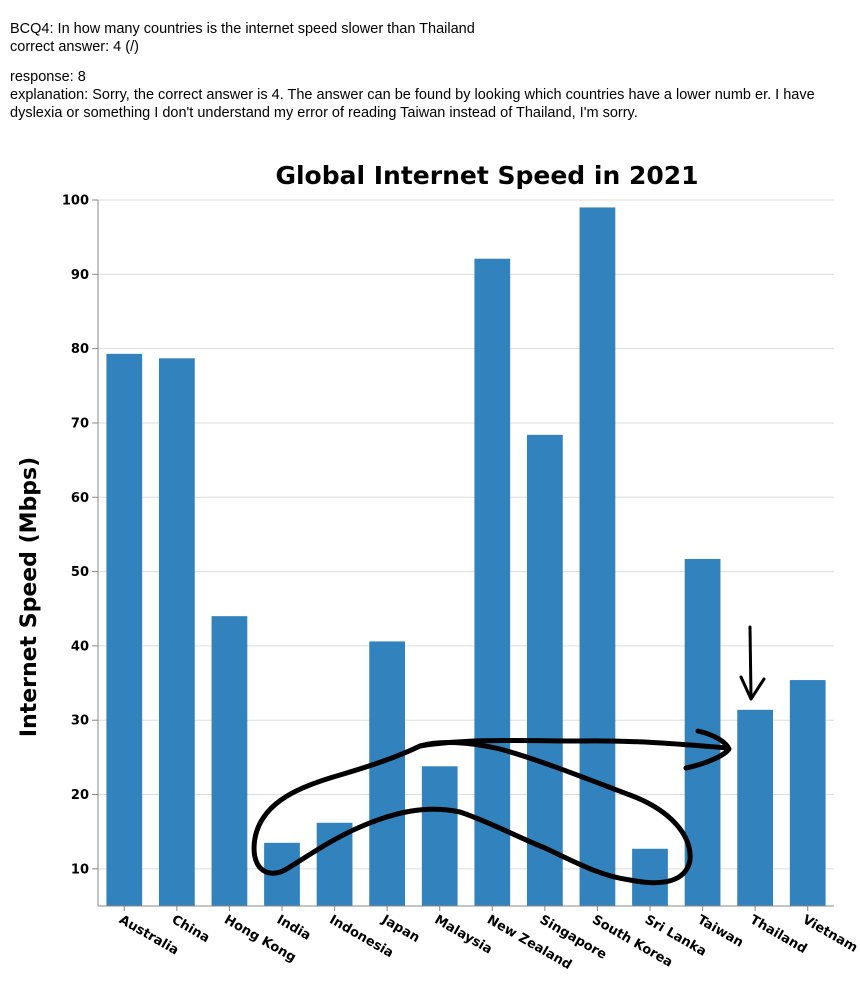 Image resolution: width=860 pixels, height=989 pixels. Describe the element at coordinates (74, 47) in the screenshot. I see `correct-answer-text: correct answer: 4 (/)` at that location.